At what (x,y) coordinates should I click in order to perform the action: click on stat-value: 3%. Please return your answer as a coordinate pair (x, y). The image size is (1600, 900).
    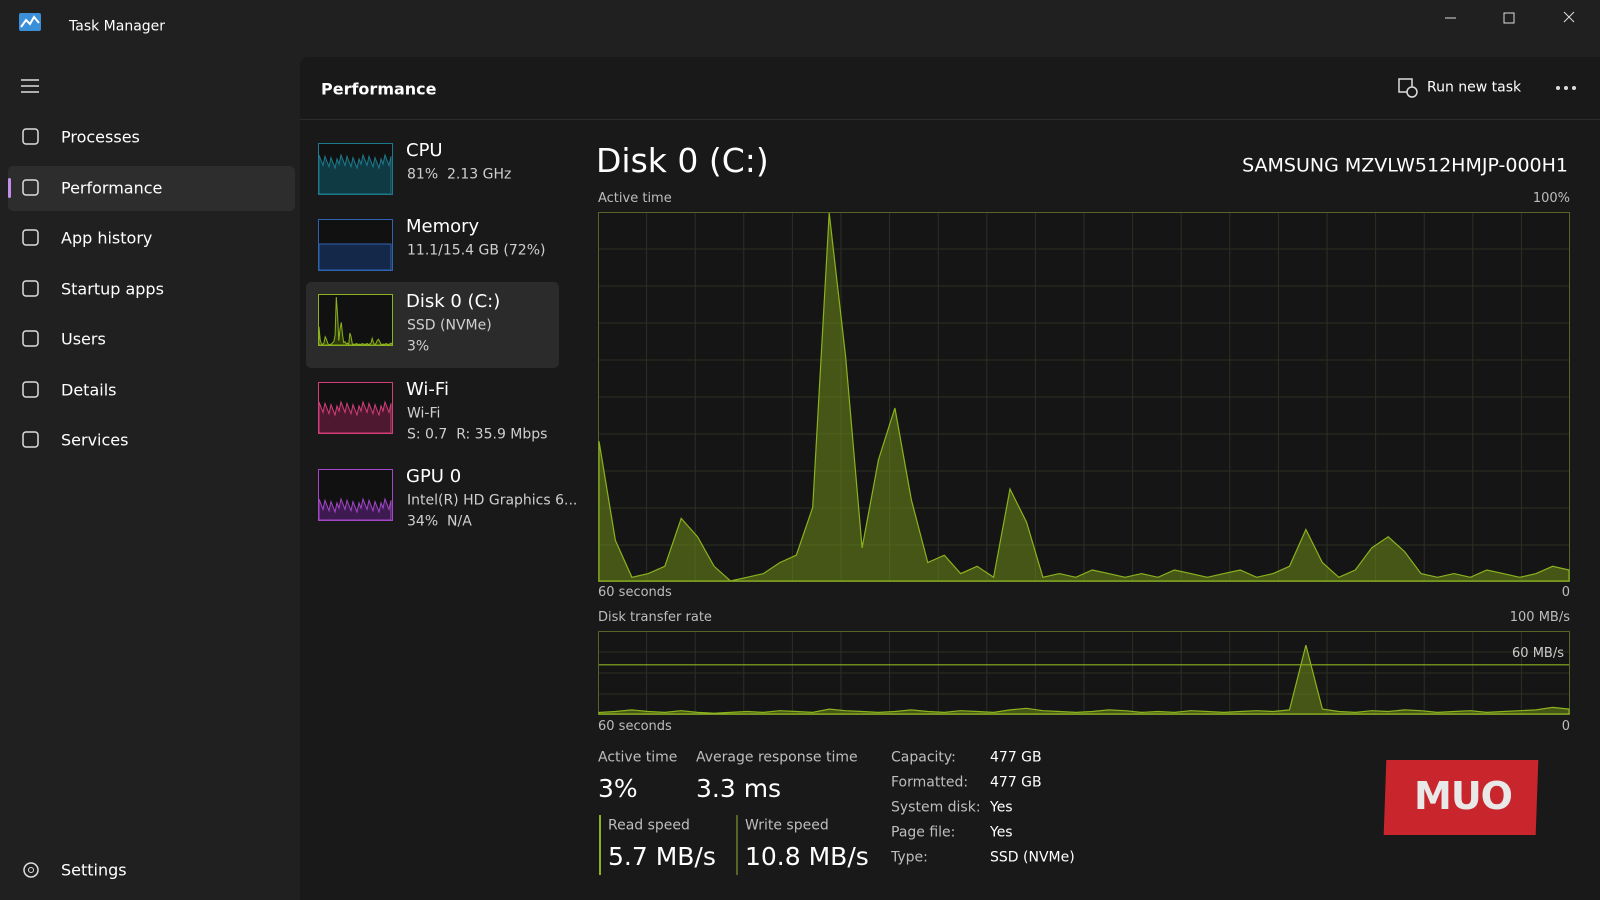
    Looking at the image, I should click on (618, 788).